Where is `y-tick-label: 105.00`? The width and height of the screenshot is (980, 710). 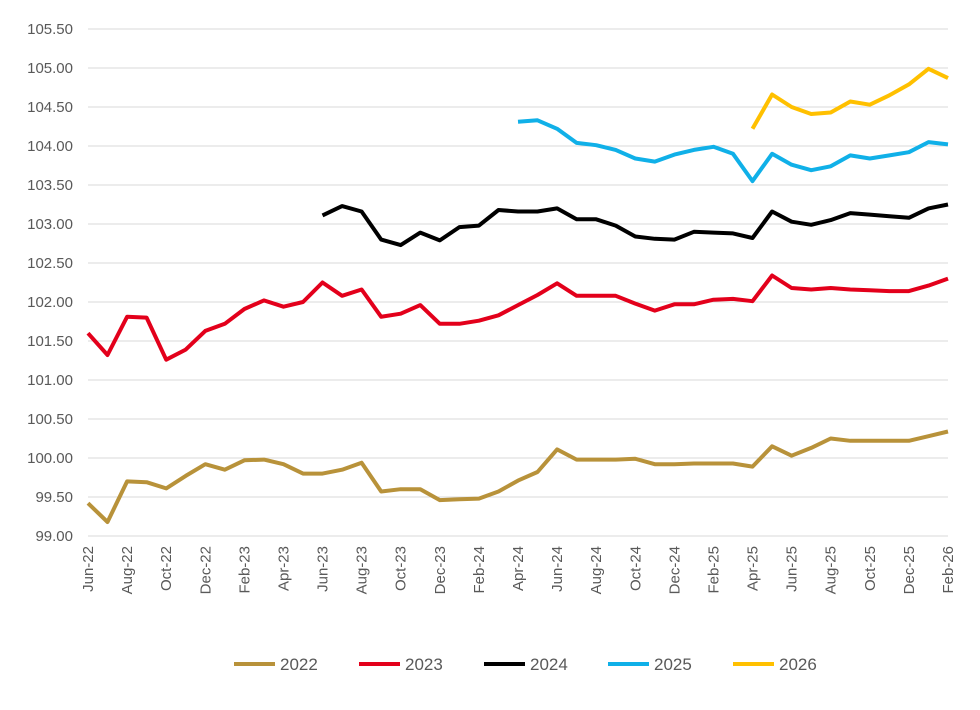 y-tick-label: 105.00 is located at coordinates (50, 68).